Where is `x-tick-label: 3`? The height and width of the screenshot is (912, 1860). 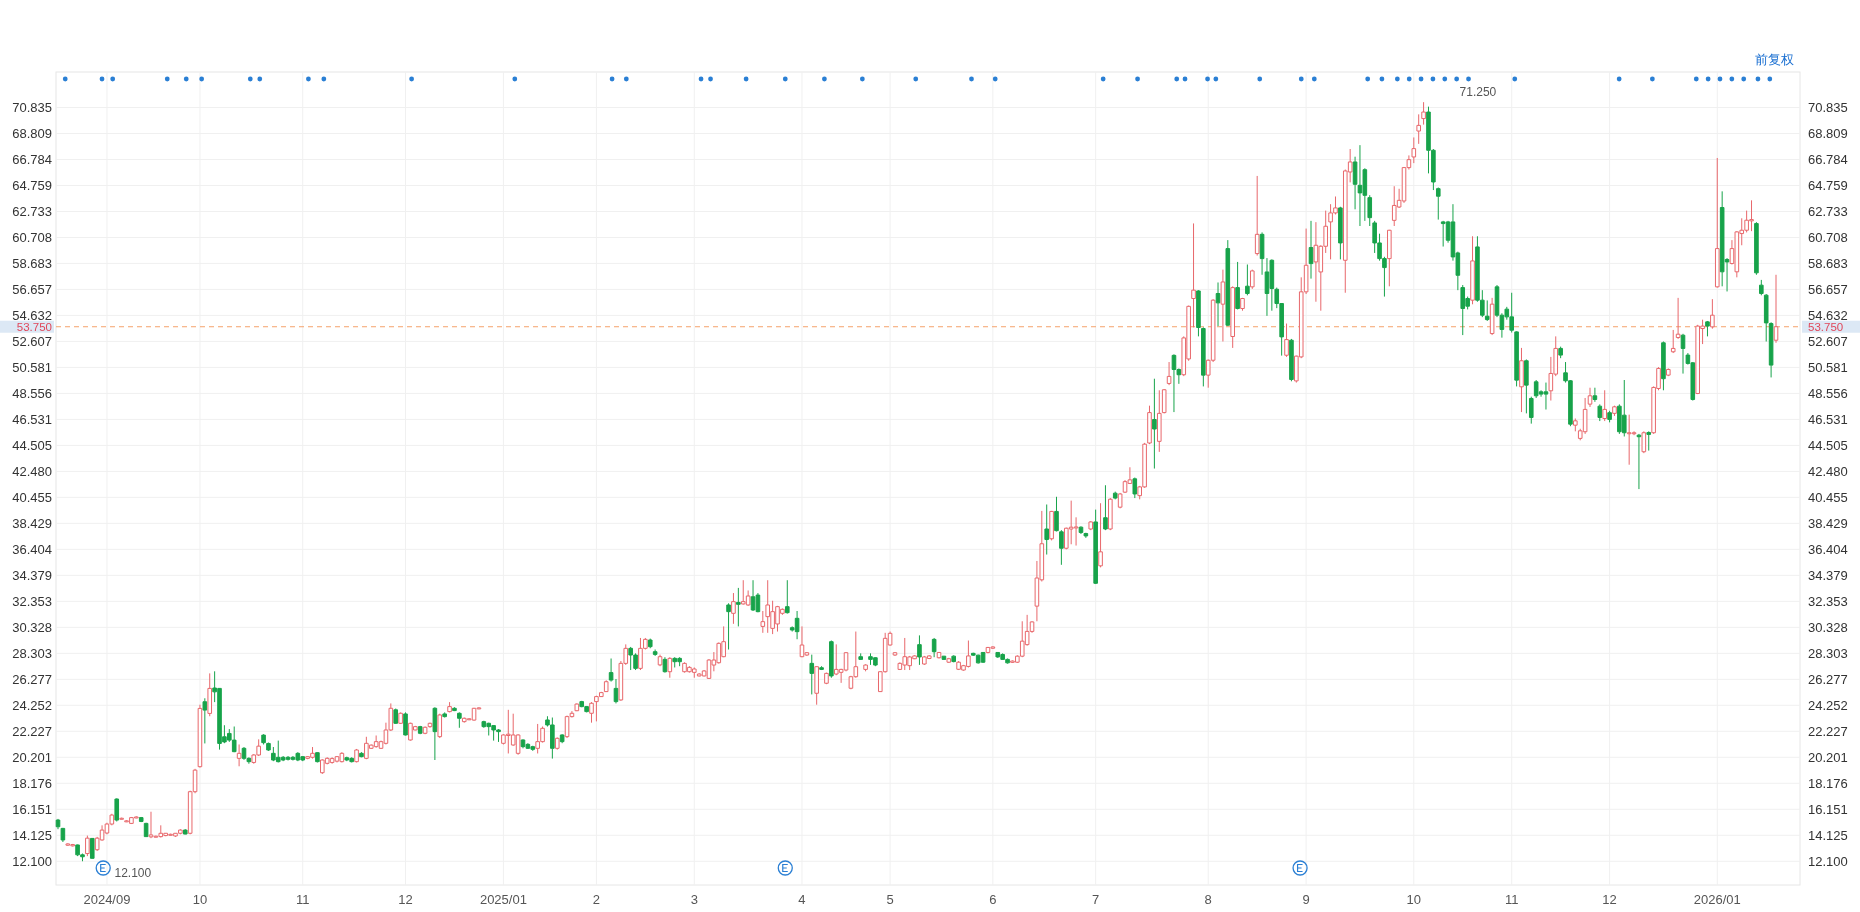
x-tick-label: 3 is located at coordinates (694, 899).